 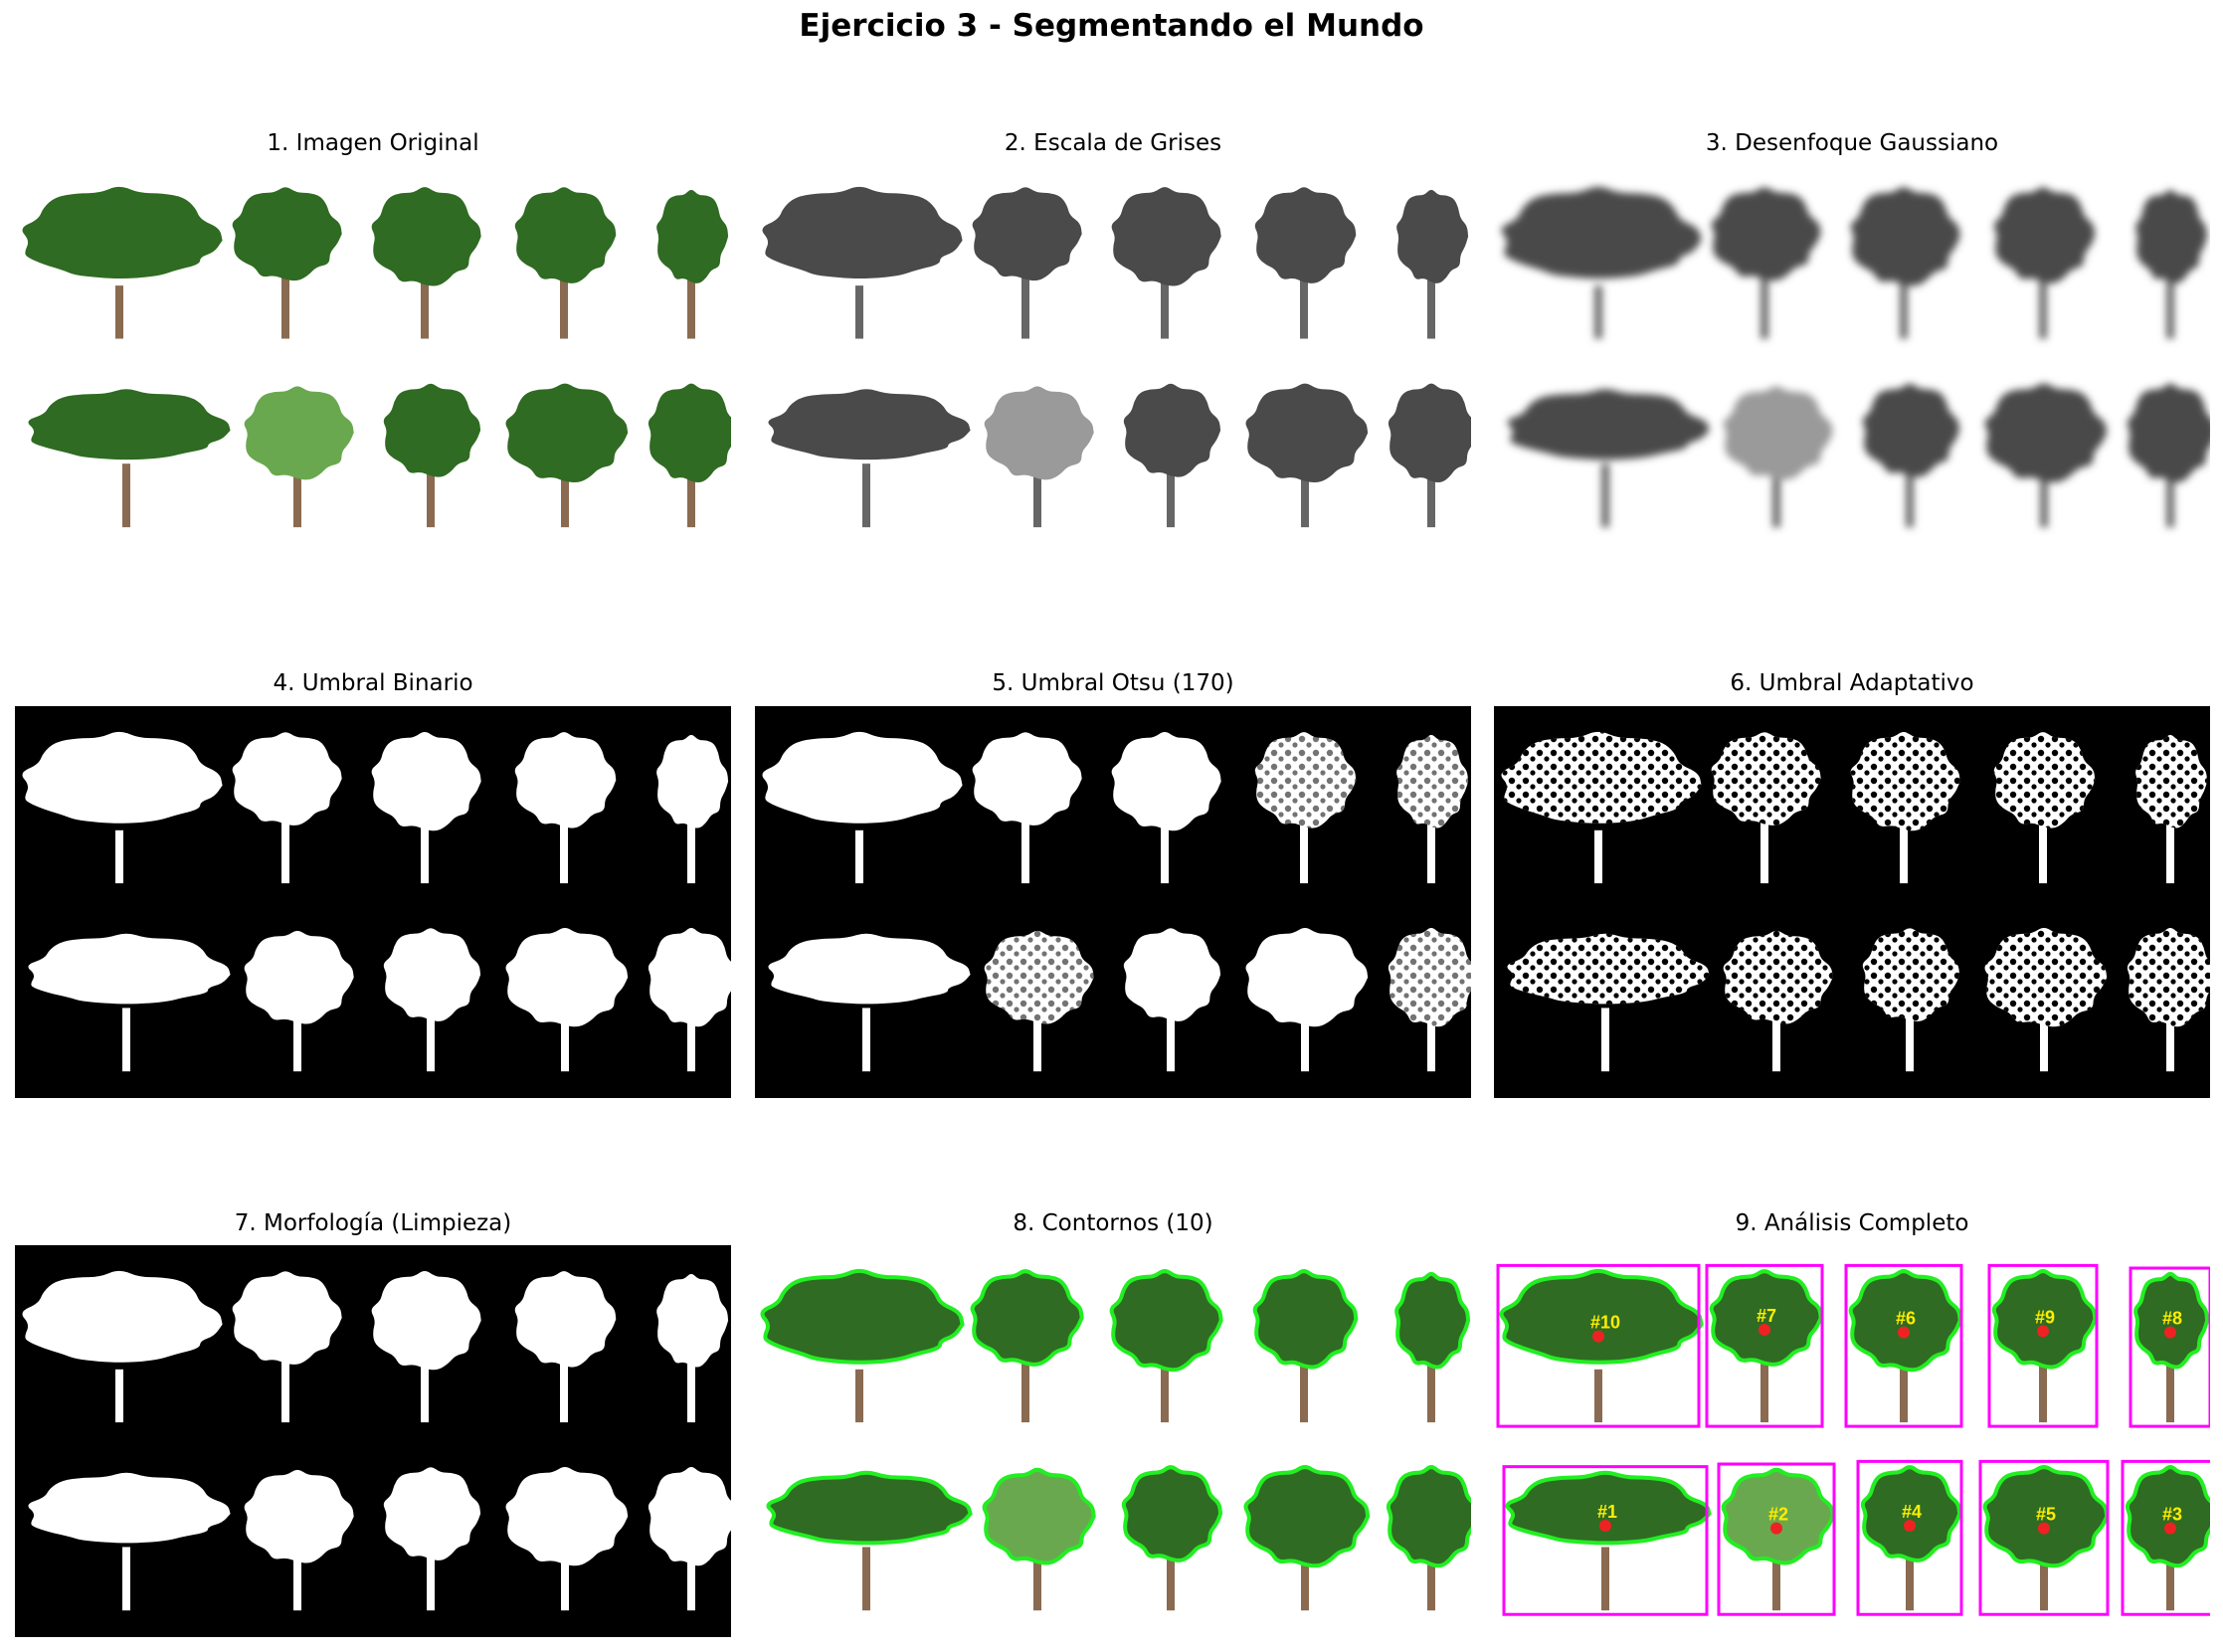 What do you see at coordinates (1764, 1345) in the screenshot?
I see `tree-2: #7` at bounding box center [1764, 1345].